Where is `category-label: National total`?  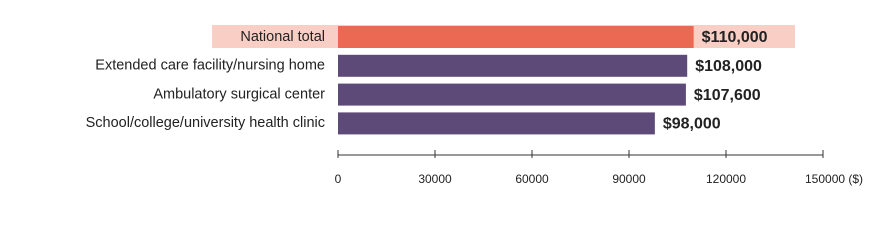 category-label: National total is located at coordinates (282, 37).